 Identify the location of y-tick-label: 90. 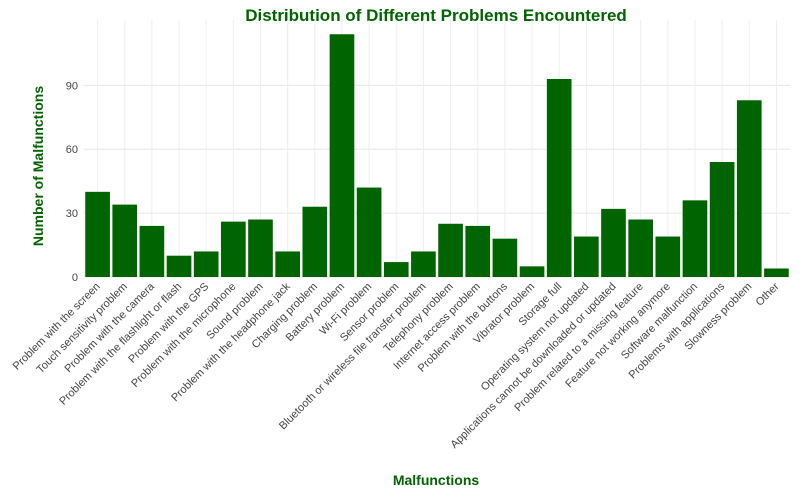
(72, 86).